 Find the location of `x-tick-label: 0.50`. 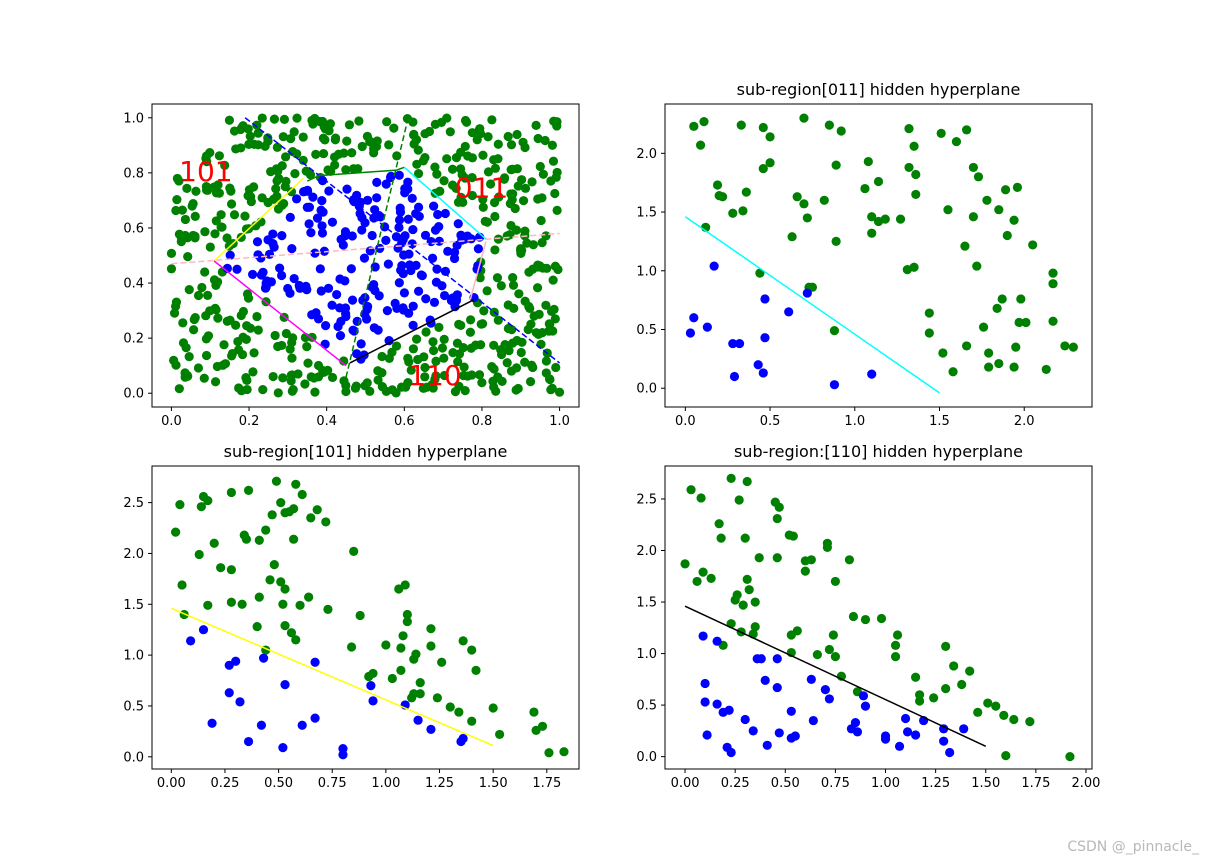

x-tick-label: 0.50 is located at coordinates (278, 783).